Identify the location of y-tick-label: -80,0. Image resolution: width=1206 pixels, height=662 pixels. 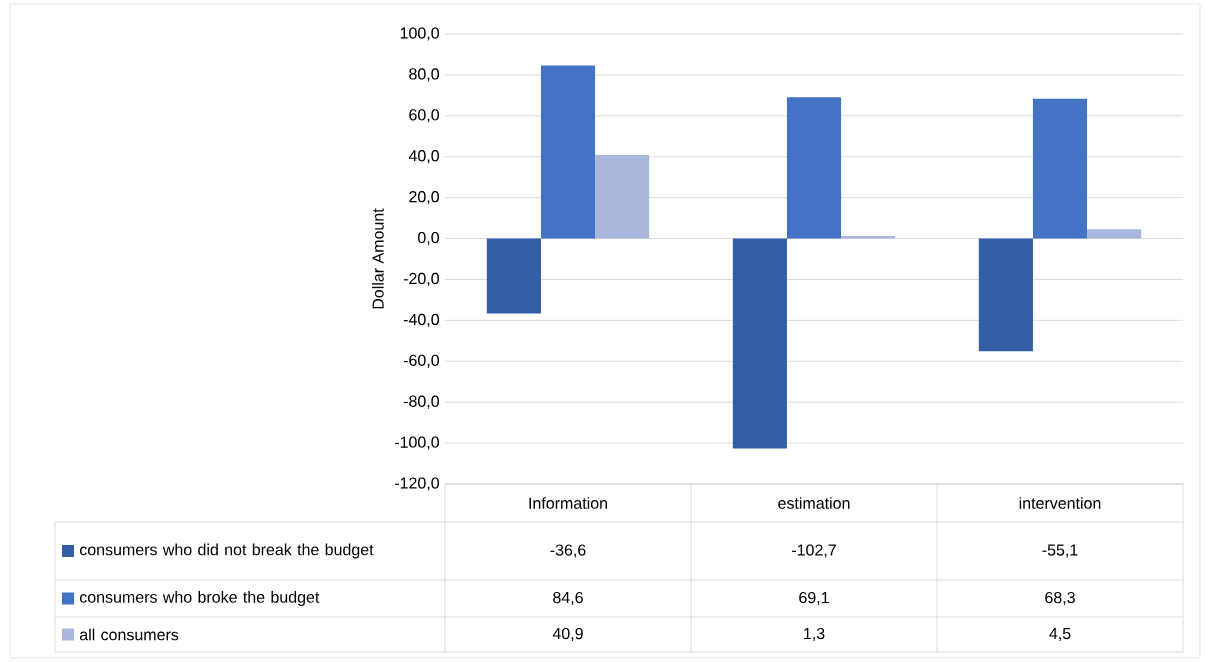
(421, 402).